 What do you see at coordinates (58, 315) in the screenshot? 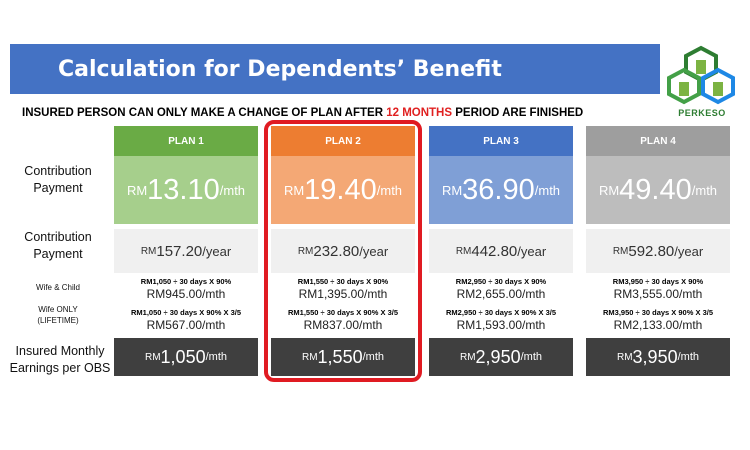
I see `row-label-wife-only: Wife ONLY (LIFETIME)` at bounding box center [58, 315].